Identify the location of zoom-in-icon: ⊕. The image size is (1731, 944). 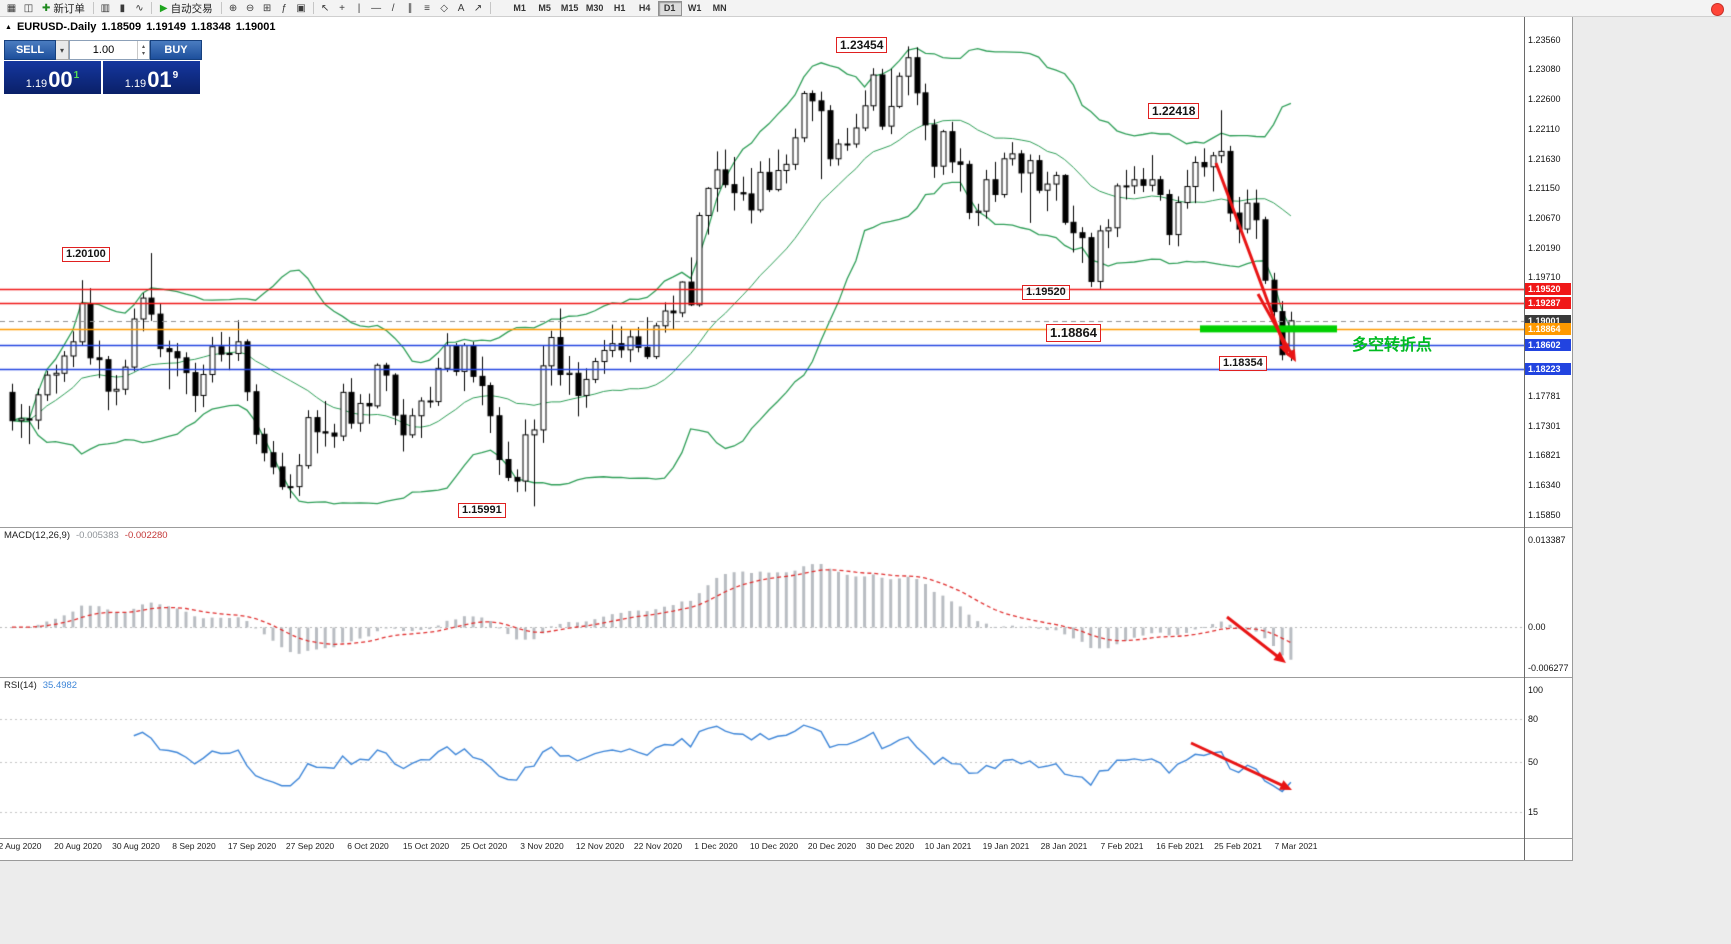
(233, 8).